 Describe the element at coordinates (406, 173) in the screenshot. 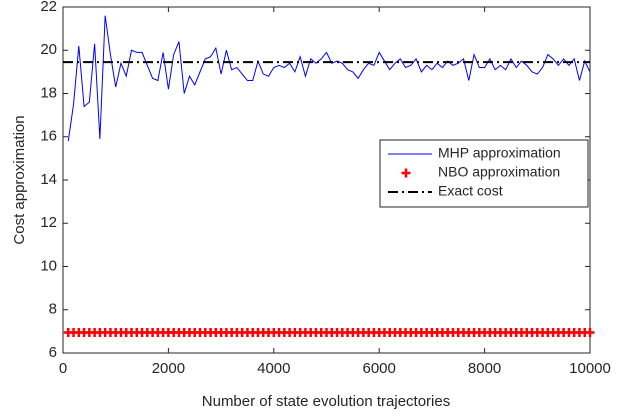

I see `legend-marker` at that location.